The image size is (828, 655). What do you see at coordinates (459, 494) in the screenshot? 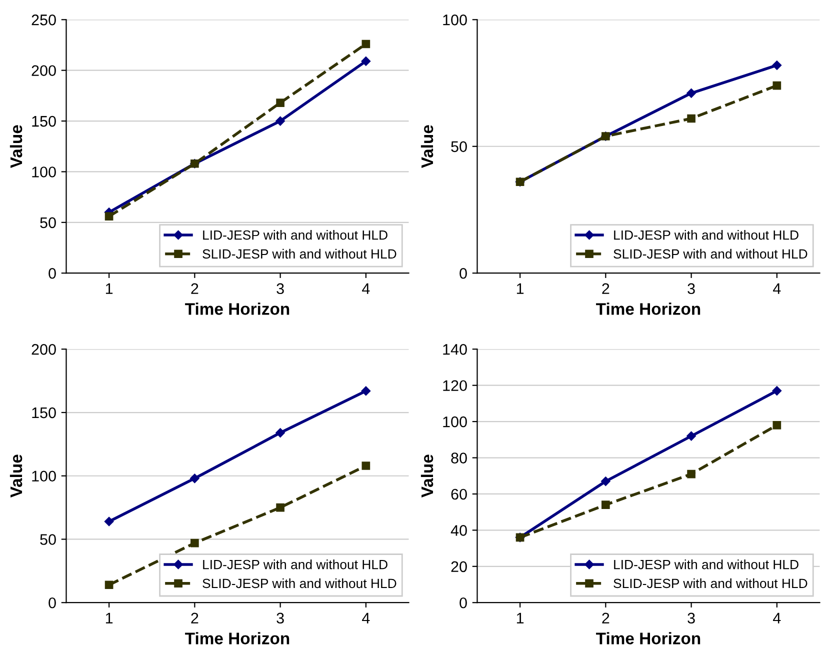
I see `y-tick-label: 60` at bounding box center [459, 494].